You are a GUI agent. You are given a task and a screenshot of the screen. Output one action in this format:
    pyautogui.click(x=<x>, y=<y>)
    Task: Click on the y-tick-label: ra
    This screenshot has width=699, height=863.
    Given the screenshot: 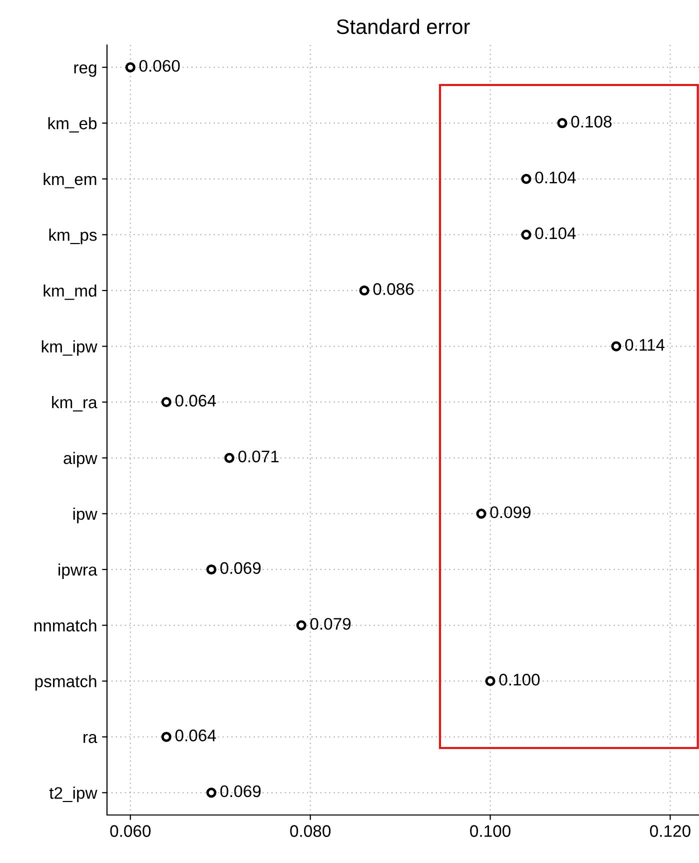 What is the action you would take?
    pyautogui.click(x=91, y=739)
    